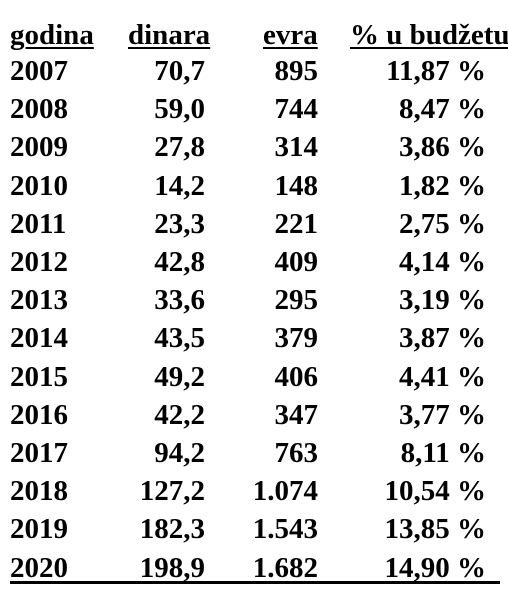 Image resolution: width=508 pixels, height=591 pixels. I want to click on table-cell: 895, so click(296, 71).